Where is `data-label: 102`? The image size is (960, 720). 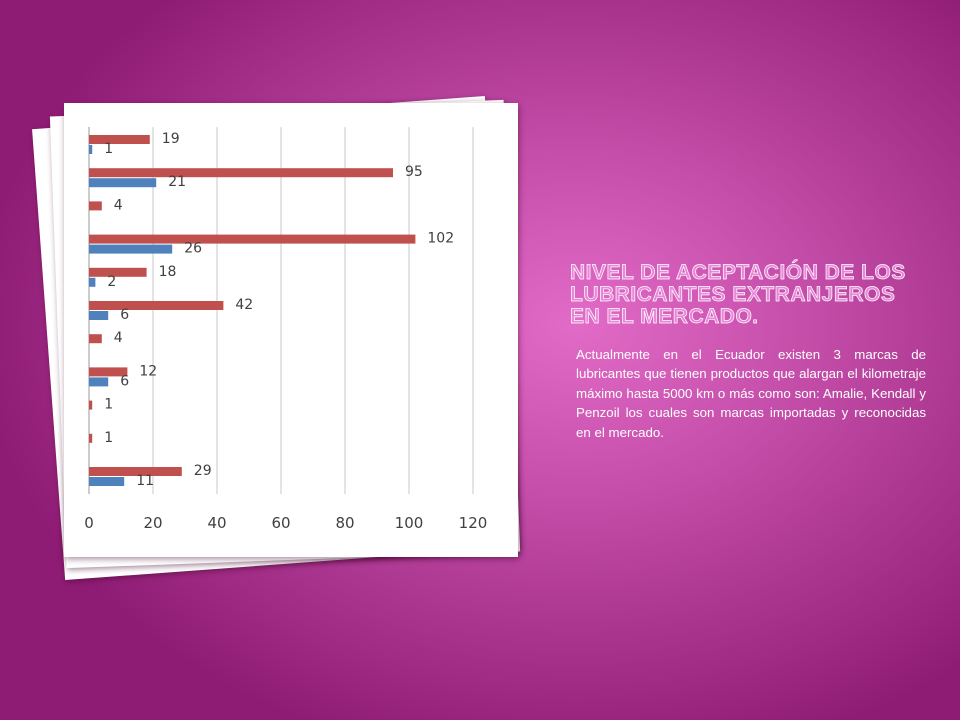
data-label: 102 is located at coordinates (440, 239).